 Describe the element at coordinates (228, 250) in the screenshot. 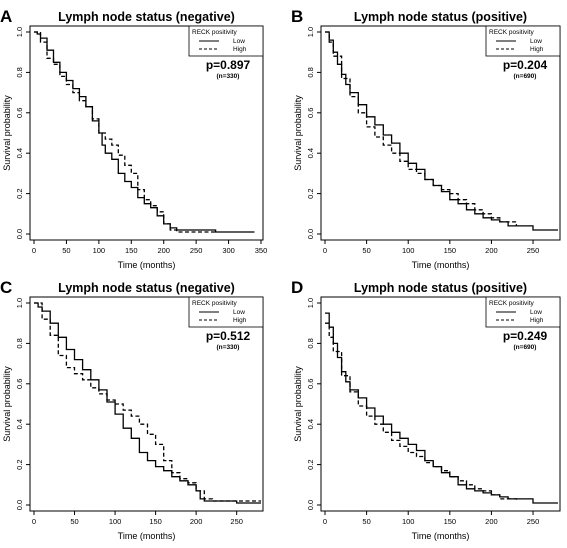

I see `x-tick-label: 300` at that location.